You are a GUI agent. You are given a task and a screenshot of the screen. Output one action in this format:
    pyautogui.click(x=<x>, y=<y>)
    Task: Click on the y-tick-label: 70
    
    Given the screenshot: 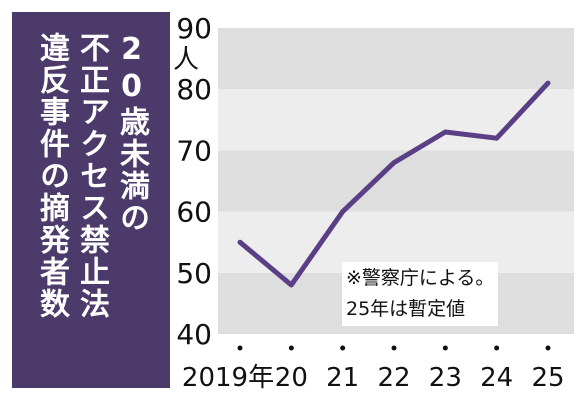 What is the action you would take?
    pyautogui.click(x=194, y=150)
    